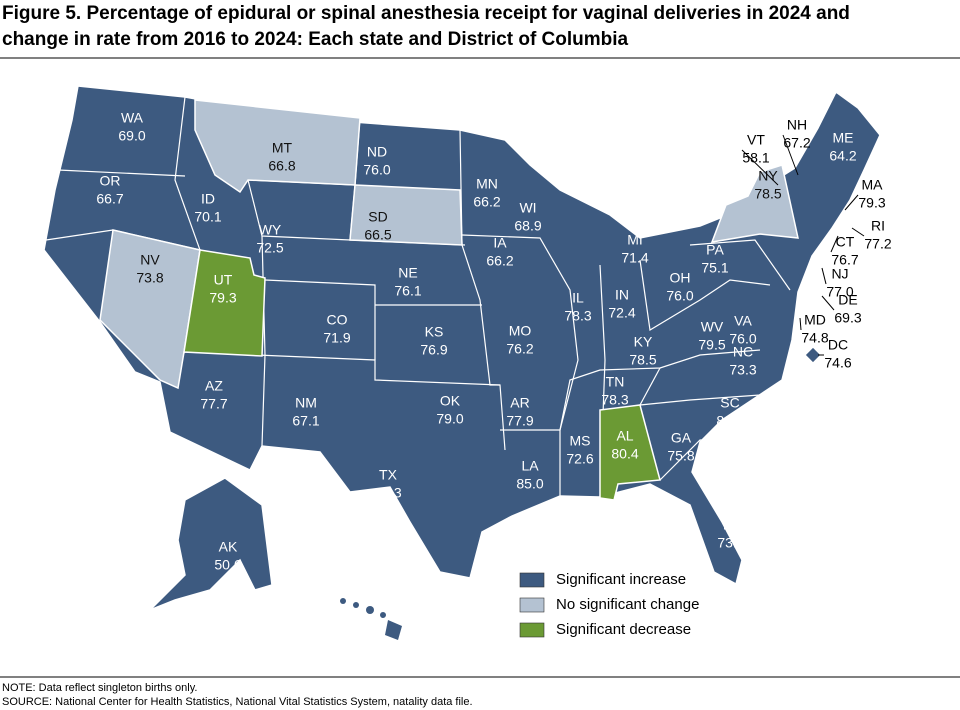  I want to click on state-value: 72.5, so click(269, 248).